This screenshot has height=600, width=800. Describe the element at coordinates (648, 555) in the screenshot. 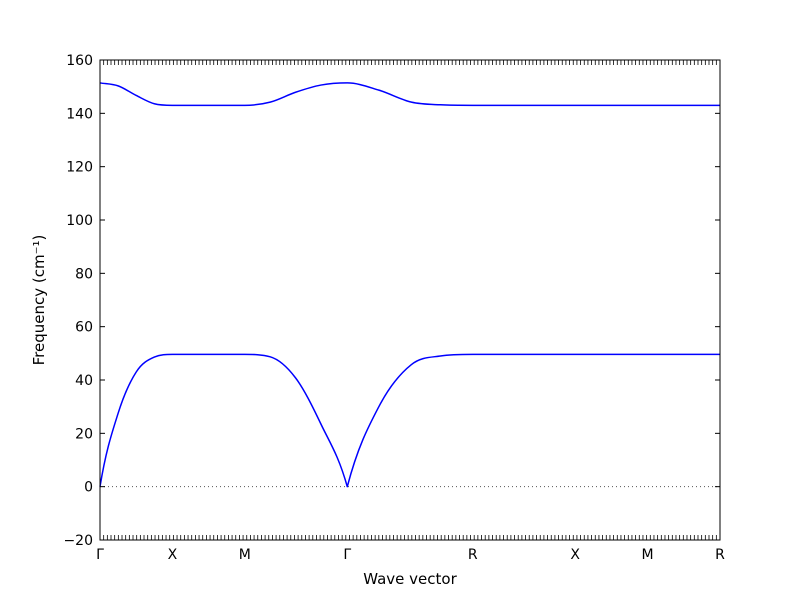

I see `x-tick-label-7: M` at that location.